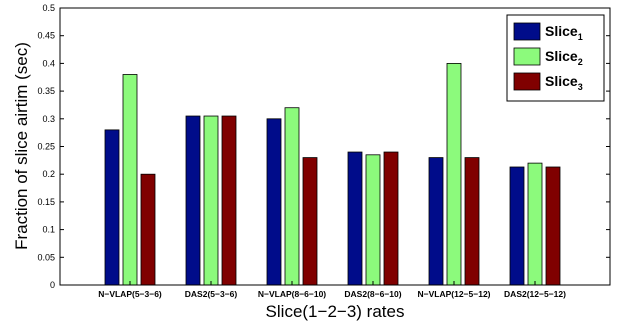 This screenshot has height=322, width=627. I want to click on x-tick-label: DAS2(12−5−12), so click(535, 294).